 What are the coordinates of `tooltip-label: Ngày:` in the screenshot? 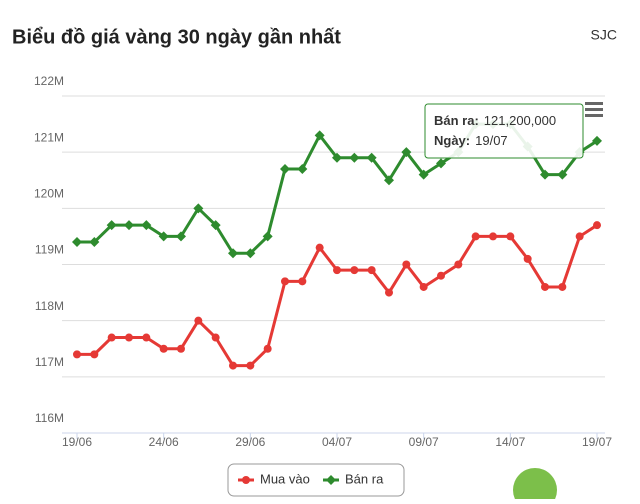 It's located at (452, 140).